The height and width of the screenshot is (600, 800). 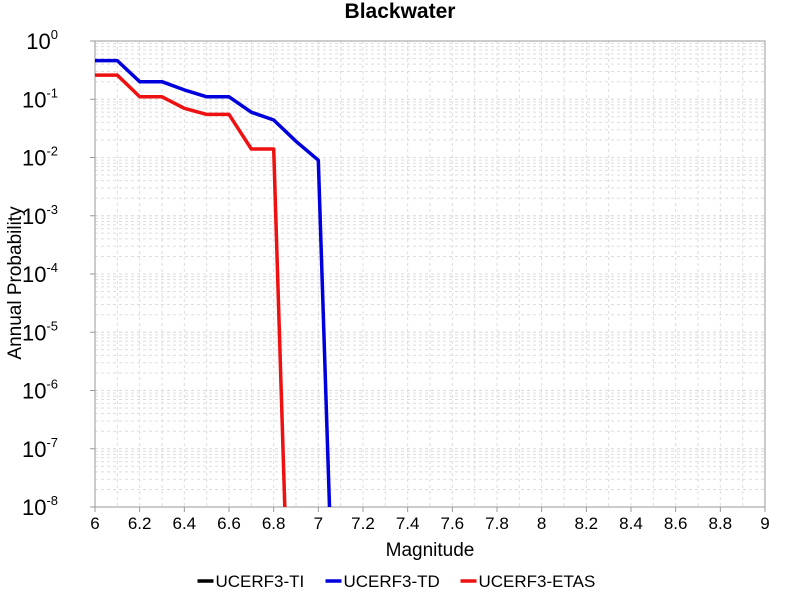 What do you see at coordinates (54, 34) in the screenshot?
I see `y-tick-exponent: 0` at bounding box center [54, 34].